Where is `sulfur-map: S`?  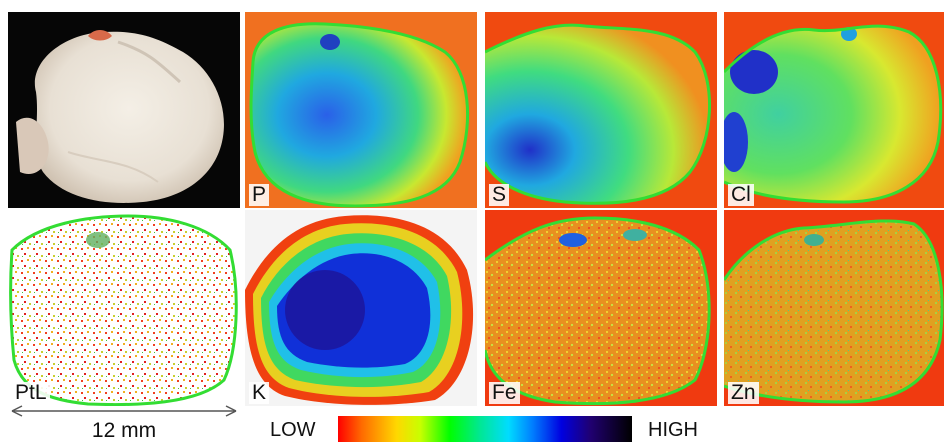 sulfur-map: S is located at coordinates (601, 110).